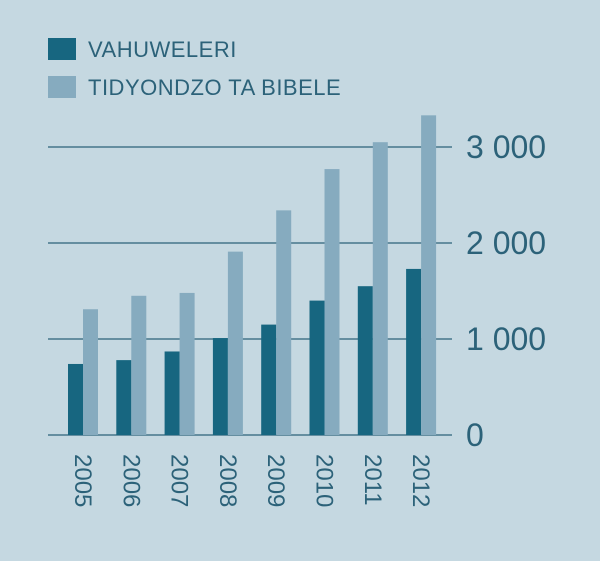 This screenshot has width=600, height=561. Describe the element at coordinates (506, 243) in the screenshot. I see `y-tick-label-2: 2 000` at that location.